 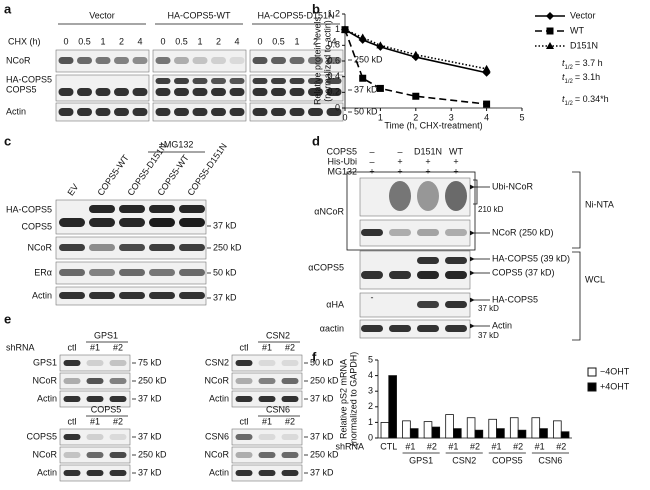 What do you see at coordinates (464, 460) in the screenshot?
I see `group-label: CSN2` at bounding box center [464, 460].